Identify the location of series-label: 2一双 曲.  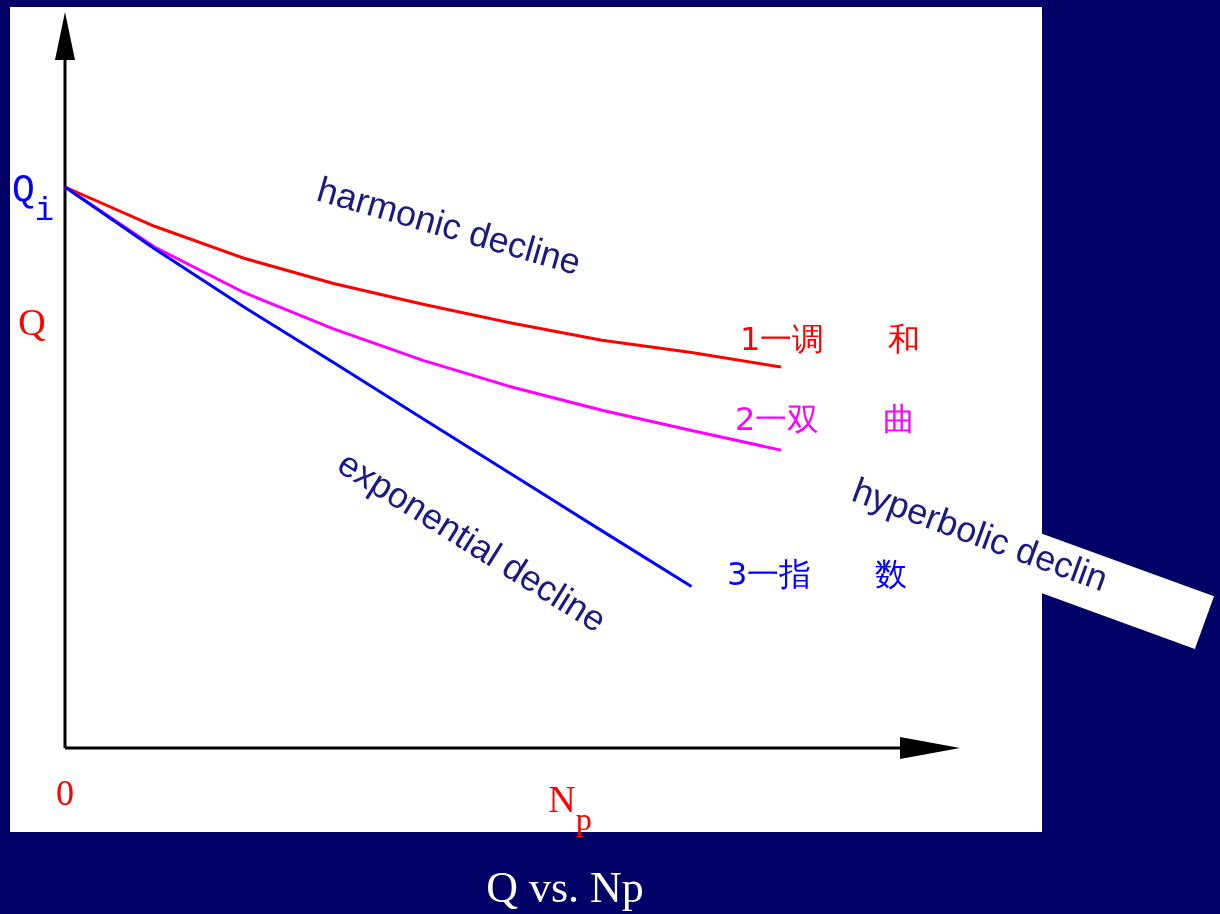
(825, 419).